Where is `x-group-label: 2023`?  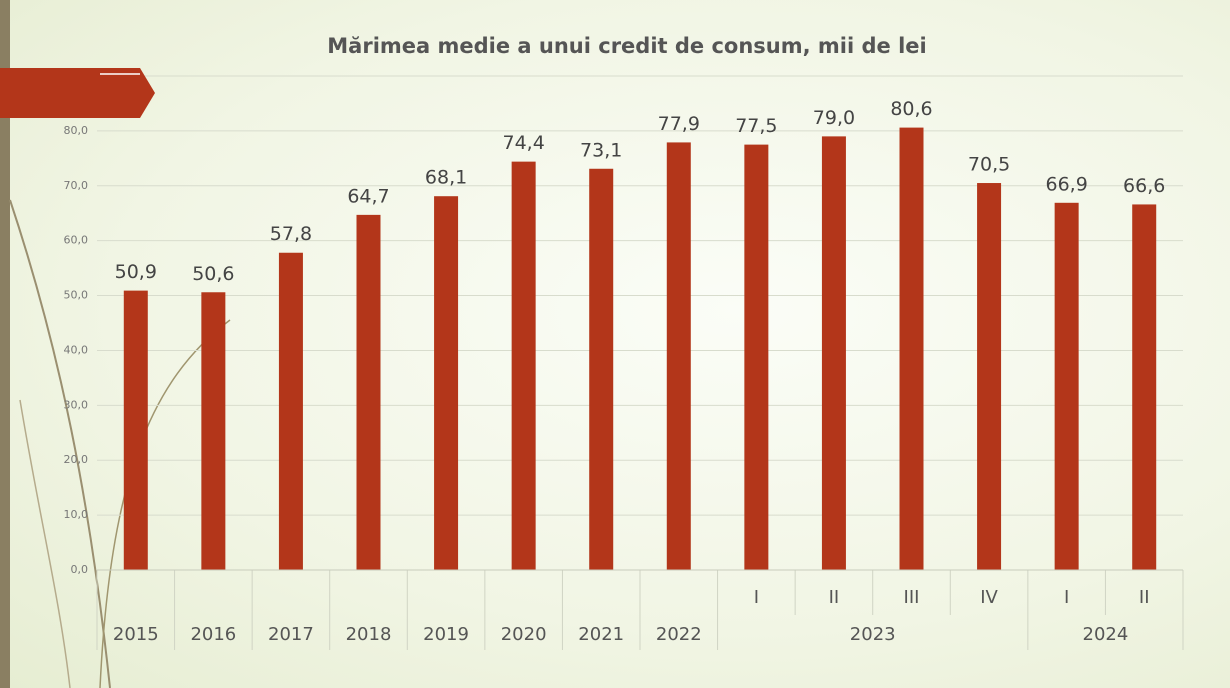
x-group-label: 2023 is located at coordinates (873, 634).